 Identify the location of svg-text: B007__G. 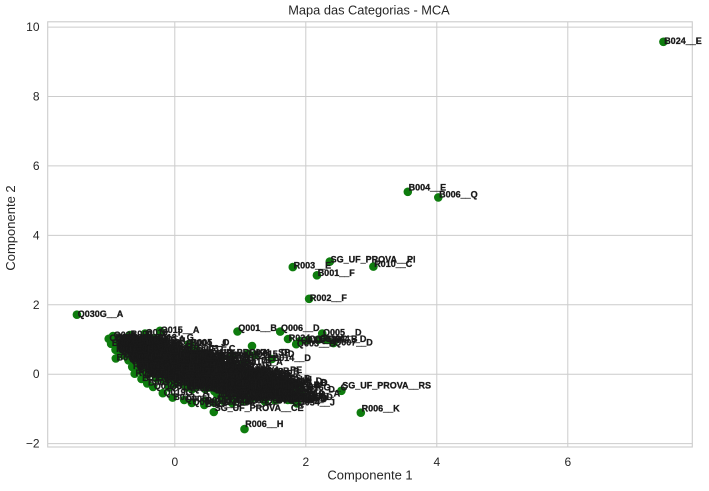
(161, 361).